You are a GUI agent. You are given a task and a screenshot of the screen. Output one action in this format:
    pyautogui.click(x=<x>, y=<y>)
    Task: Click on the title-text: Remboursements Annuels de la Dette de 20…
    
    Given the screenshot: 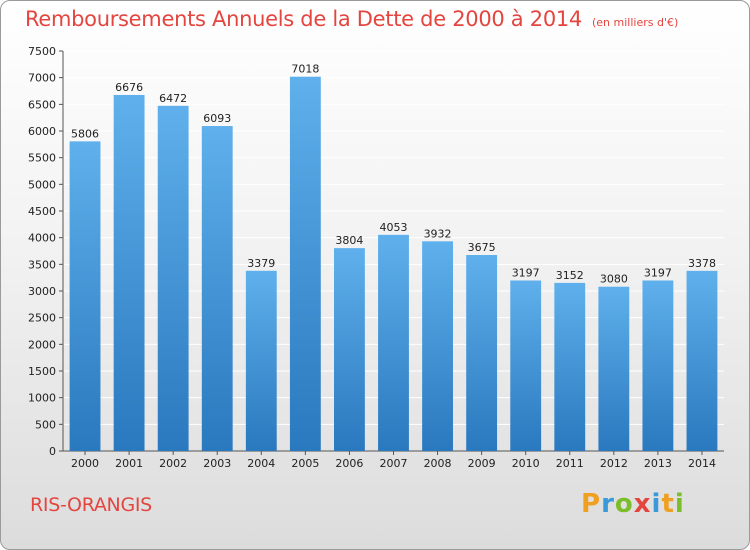 What is the action you would take?
    pyautogui.click(x=303, y=19)
    